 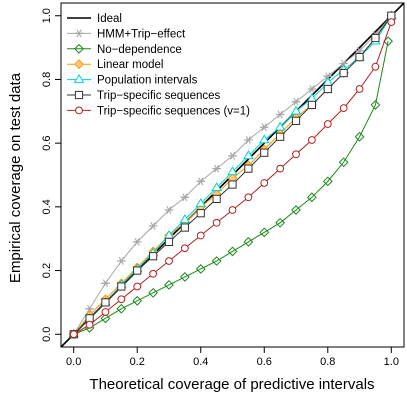 What do you see at coordinates (47, 270) in the screenshot?
I see `y-tick-label: 0.2` at bounding box center [47, 270].